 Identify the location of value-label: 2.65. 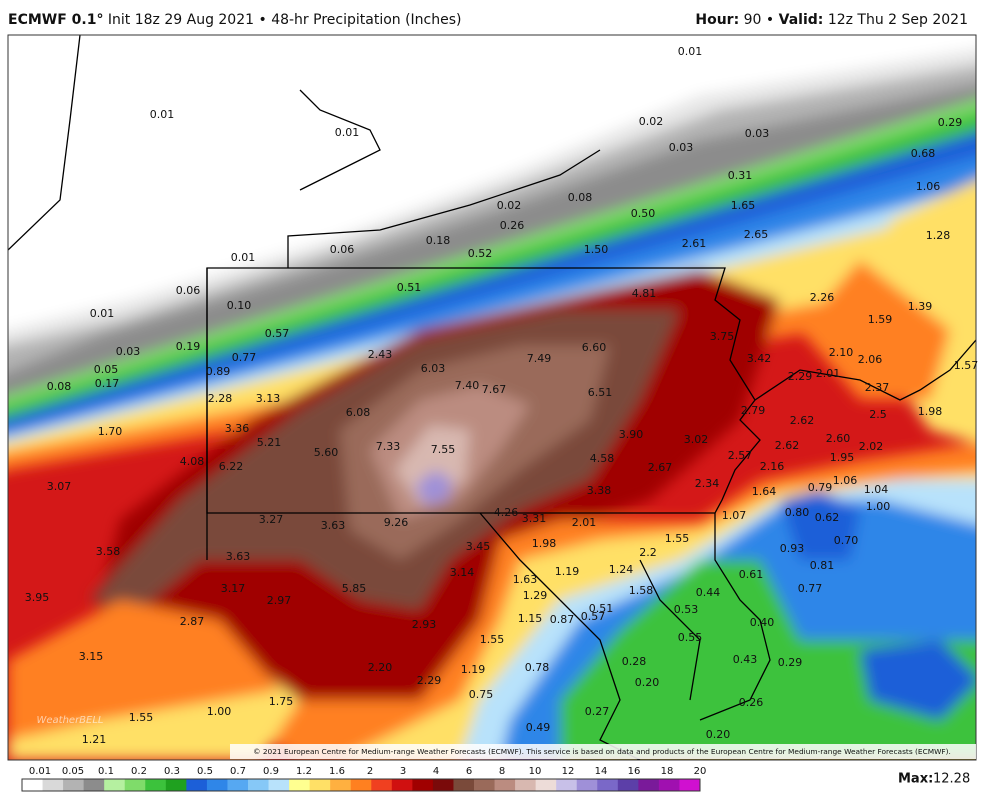
(756, 234).